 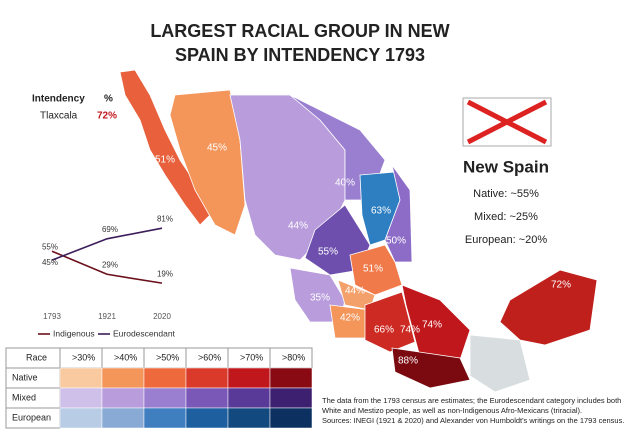 What do you see at coordinates (561, 285) in the screenshot?
I see `map-label: 72%` at bounding box center [561, 285].